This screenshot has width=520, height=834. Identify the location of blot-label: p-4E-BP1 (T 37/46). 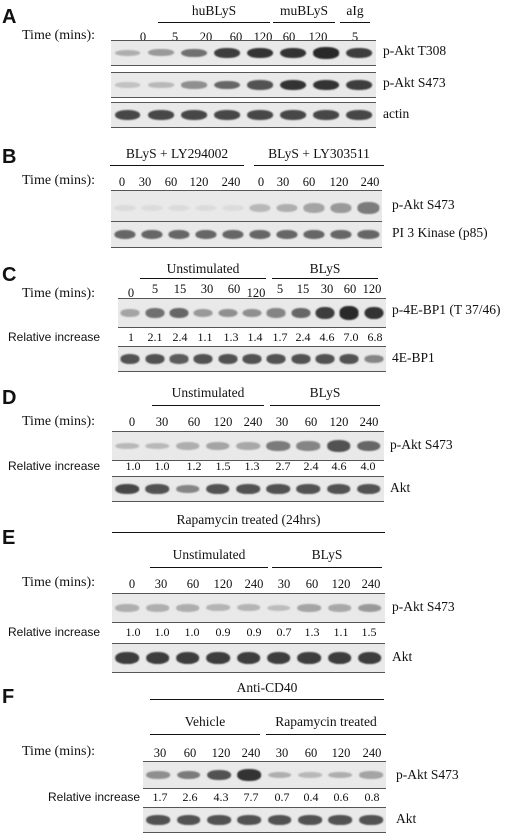
(446, 309).